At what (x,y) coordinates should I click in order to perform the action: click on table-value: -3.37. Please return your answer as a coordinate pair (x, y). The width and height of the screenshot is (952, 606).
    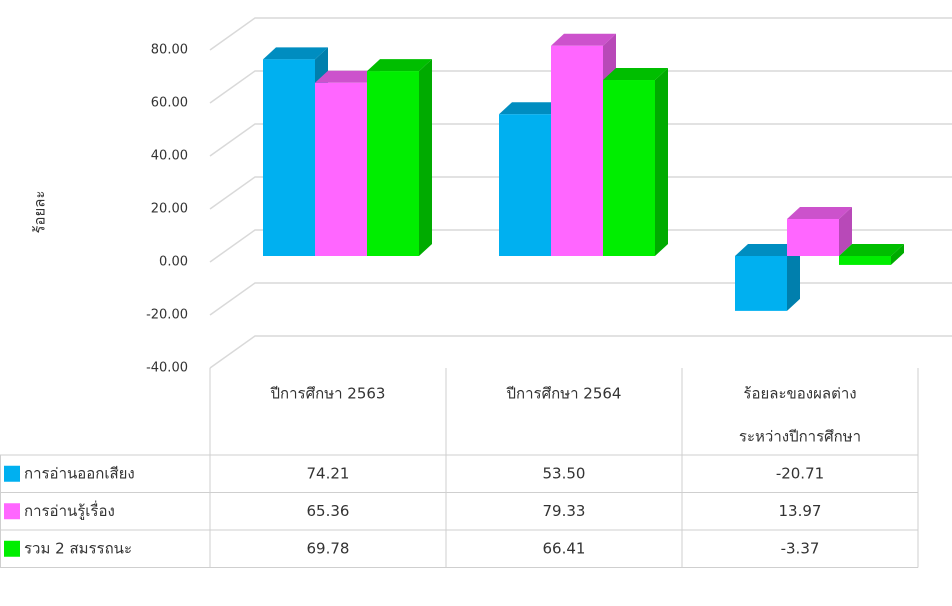
    Looking at the image, I should click on (800, 548).